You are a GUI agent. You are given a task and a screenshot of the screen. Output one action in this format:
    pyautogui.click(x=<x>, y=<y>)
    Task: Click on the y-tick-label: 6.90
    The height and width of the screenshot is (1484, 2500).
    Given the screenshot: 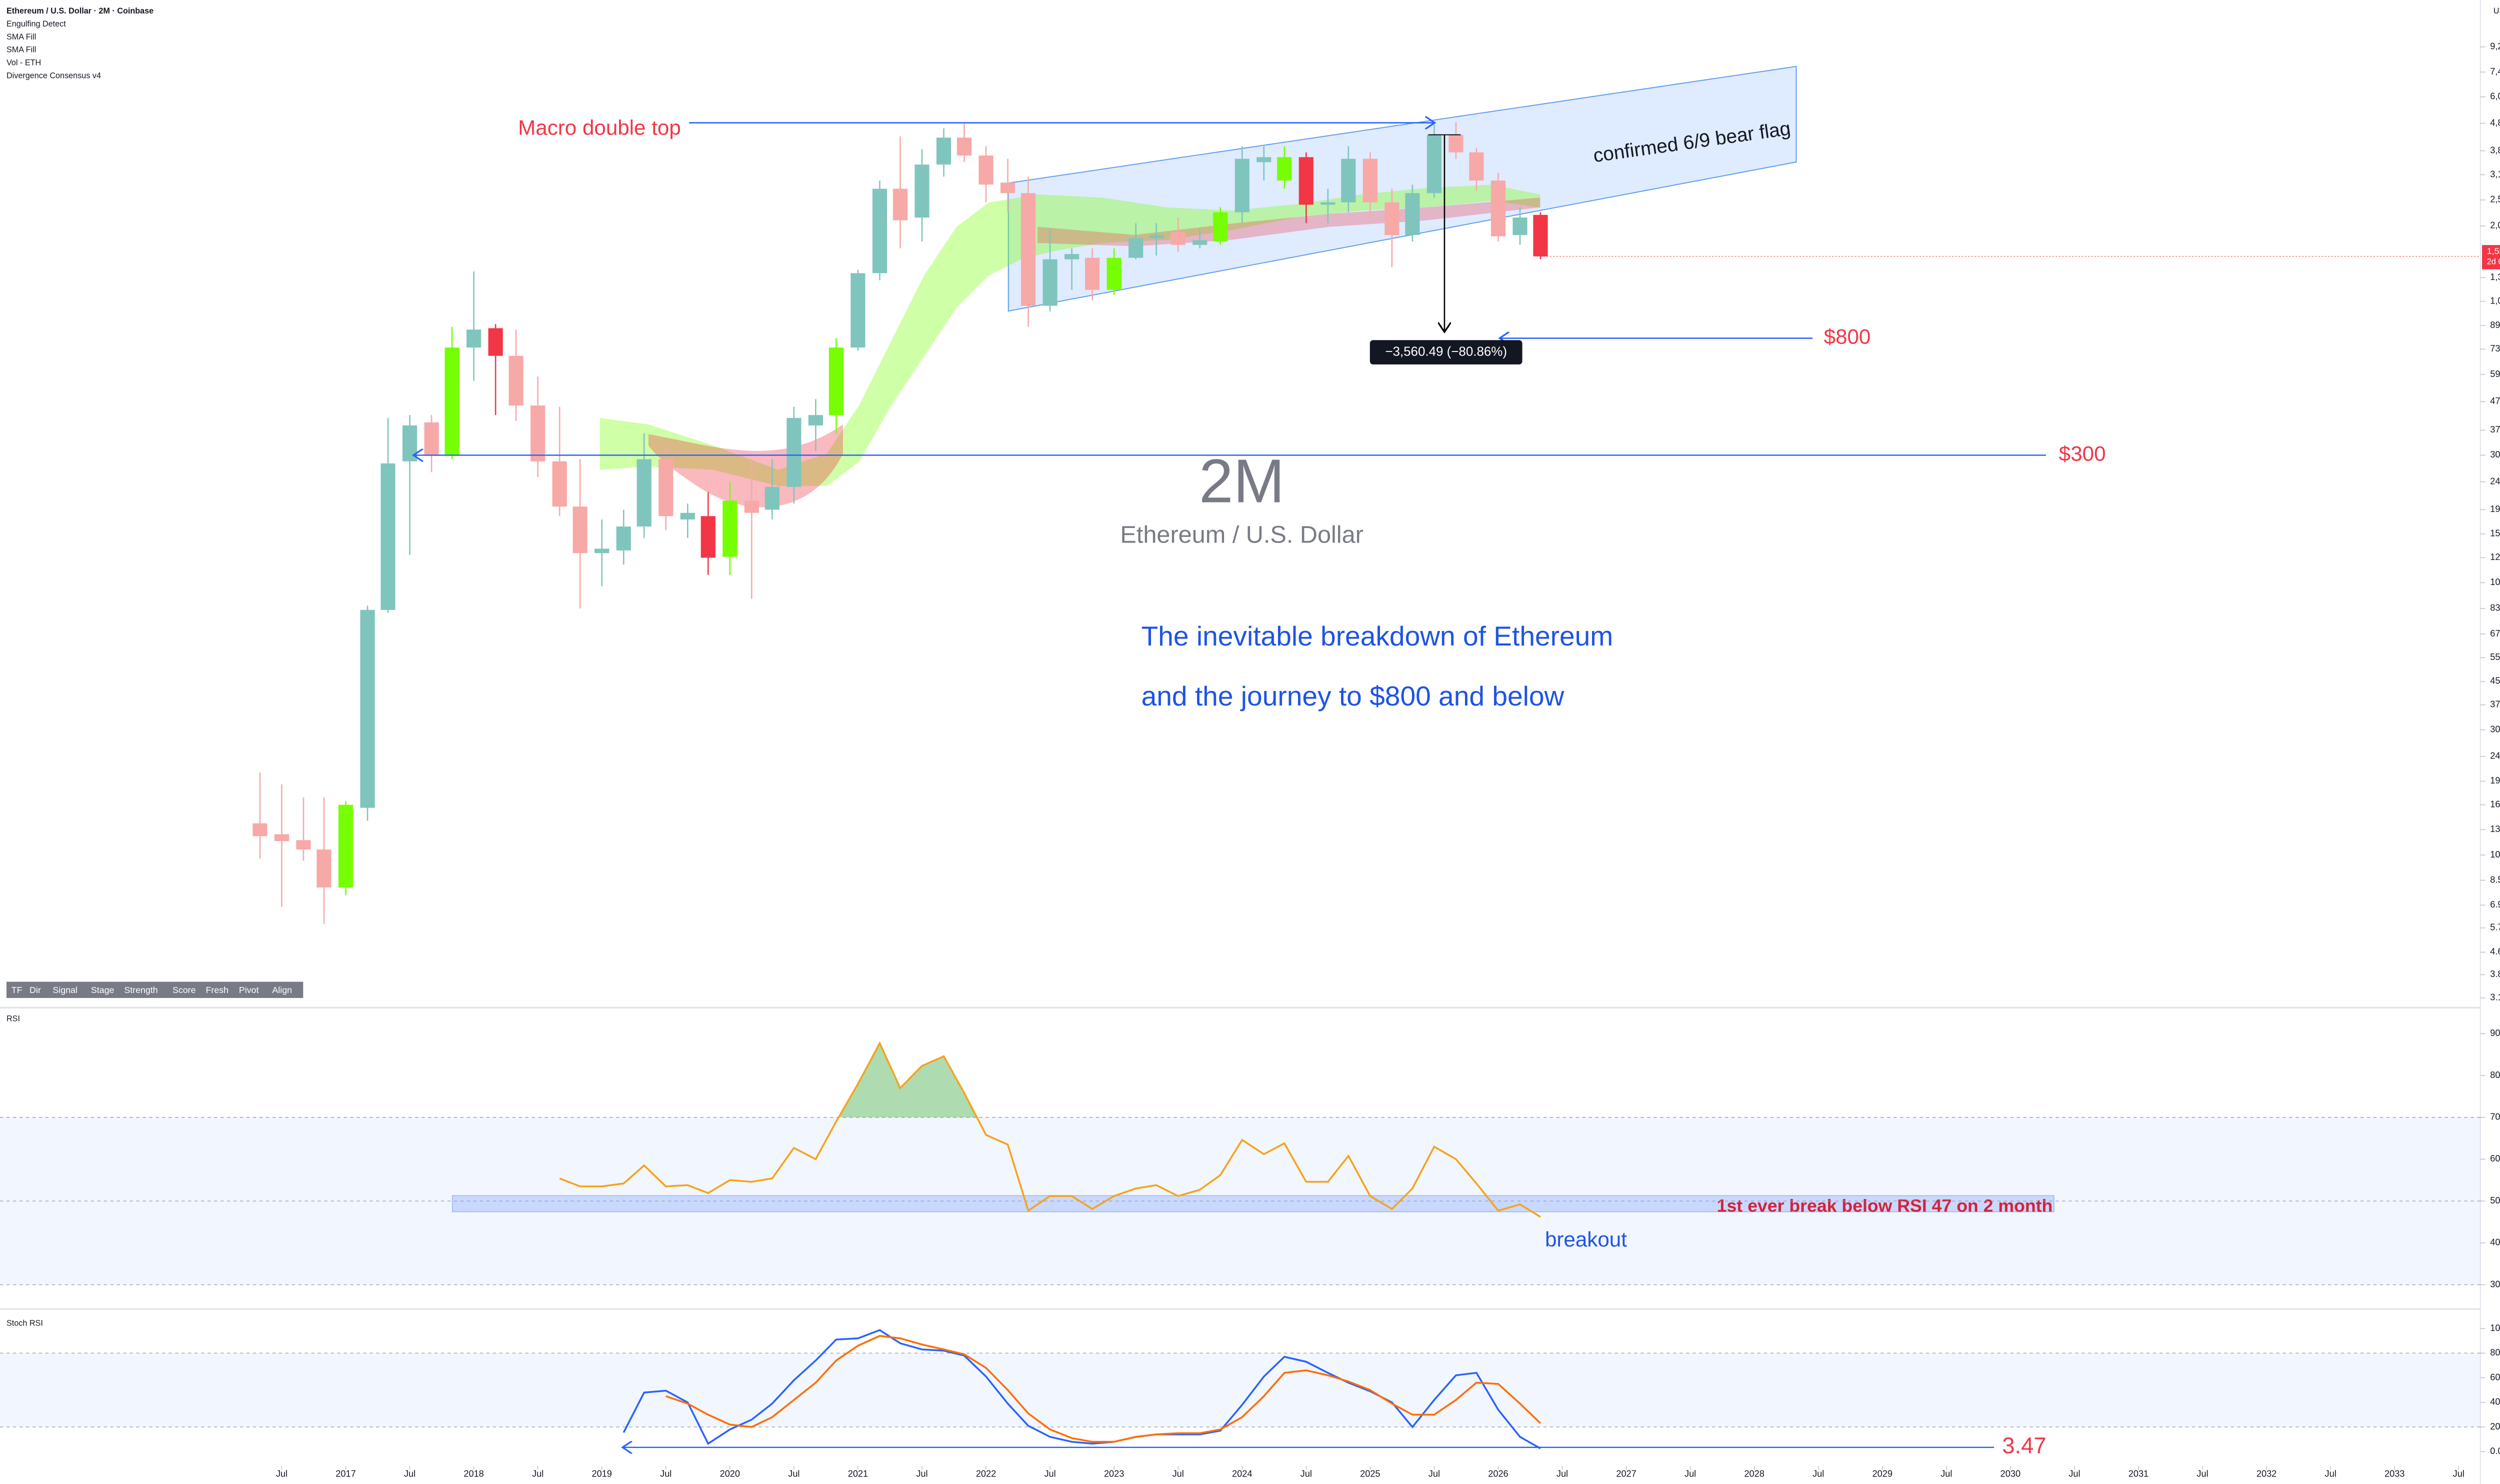 What is the action you would take?
    pyautogui.click(x=2495, y=905)
    